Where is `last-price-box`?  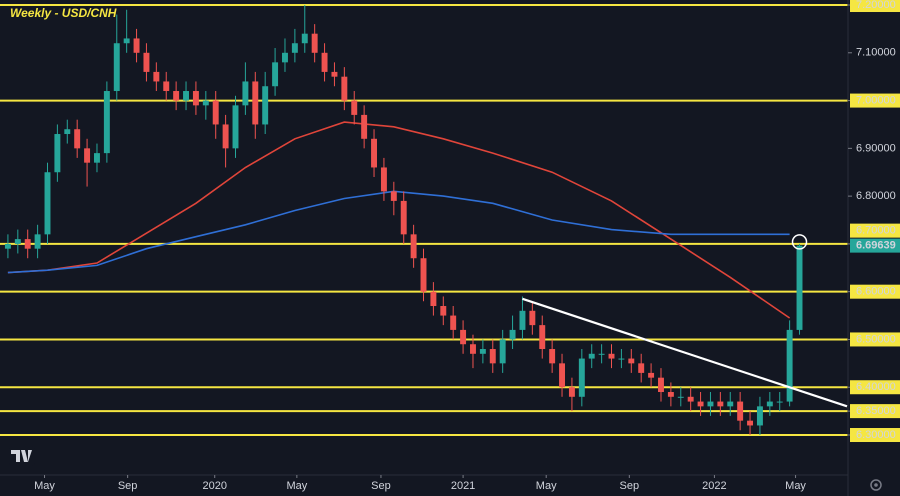 last-price-box is located at coordinates (875, 245).